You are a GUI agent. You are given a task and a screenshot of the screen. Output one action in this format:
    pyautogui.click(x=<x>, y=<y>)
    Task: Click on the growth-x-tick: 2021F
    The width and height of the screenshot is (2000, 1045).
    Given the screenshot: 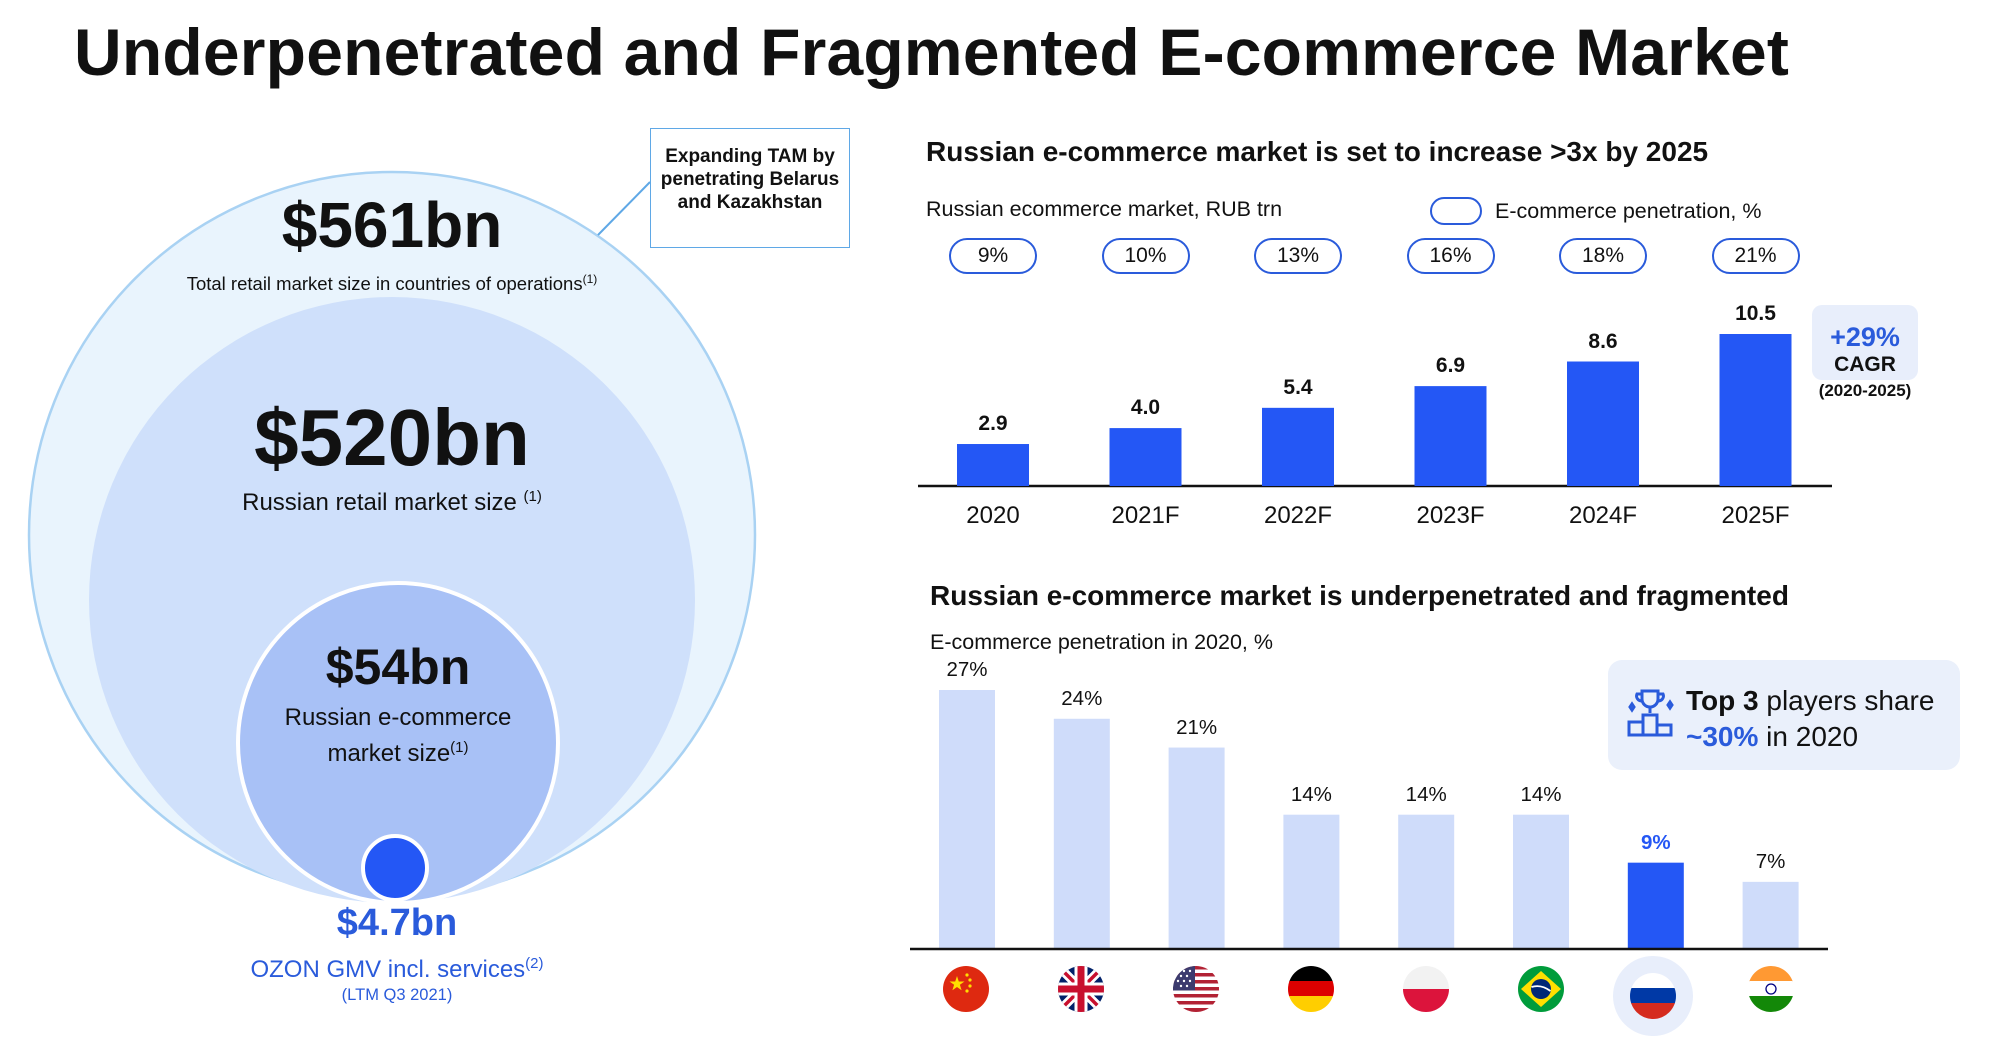 What is the action you would take?
    pyautogui.click(x=1145, y=515)
    